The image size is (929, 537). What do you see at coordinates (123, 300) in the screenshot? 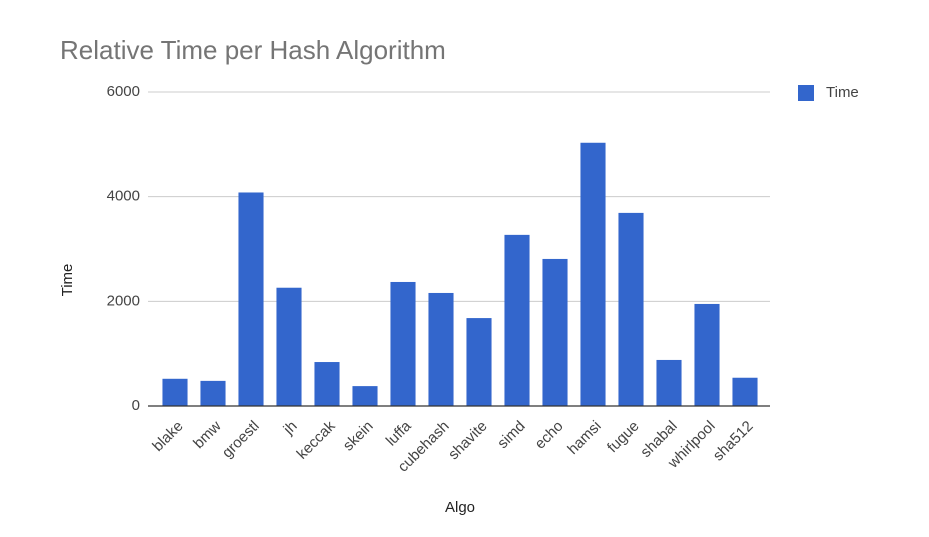
I see `y-tick-label: 2000` at bounding box center [123, 300].